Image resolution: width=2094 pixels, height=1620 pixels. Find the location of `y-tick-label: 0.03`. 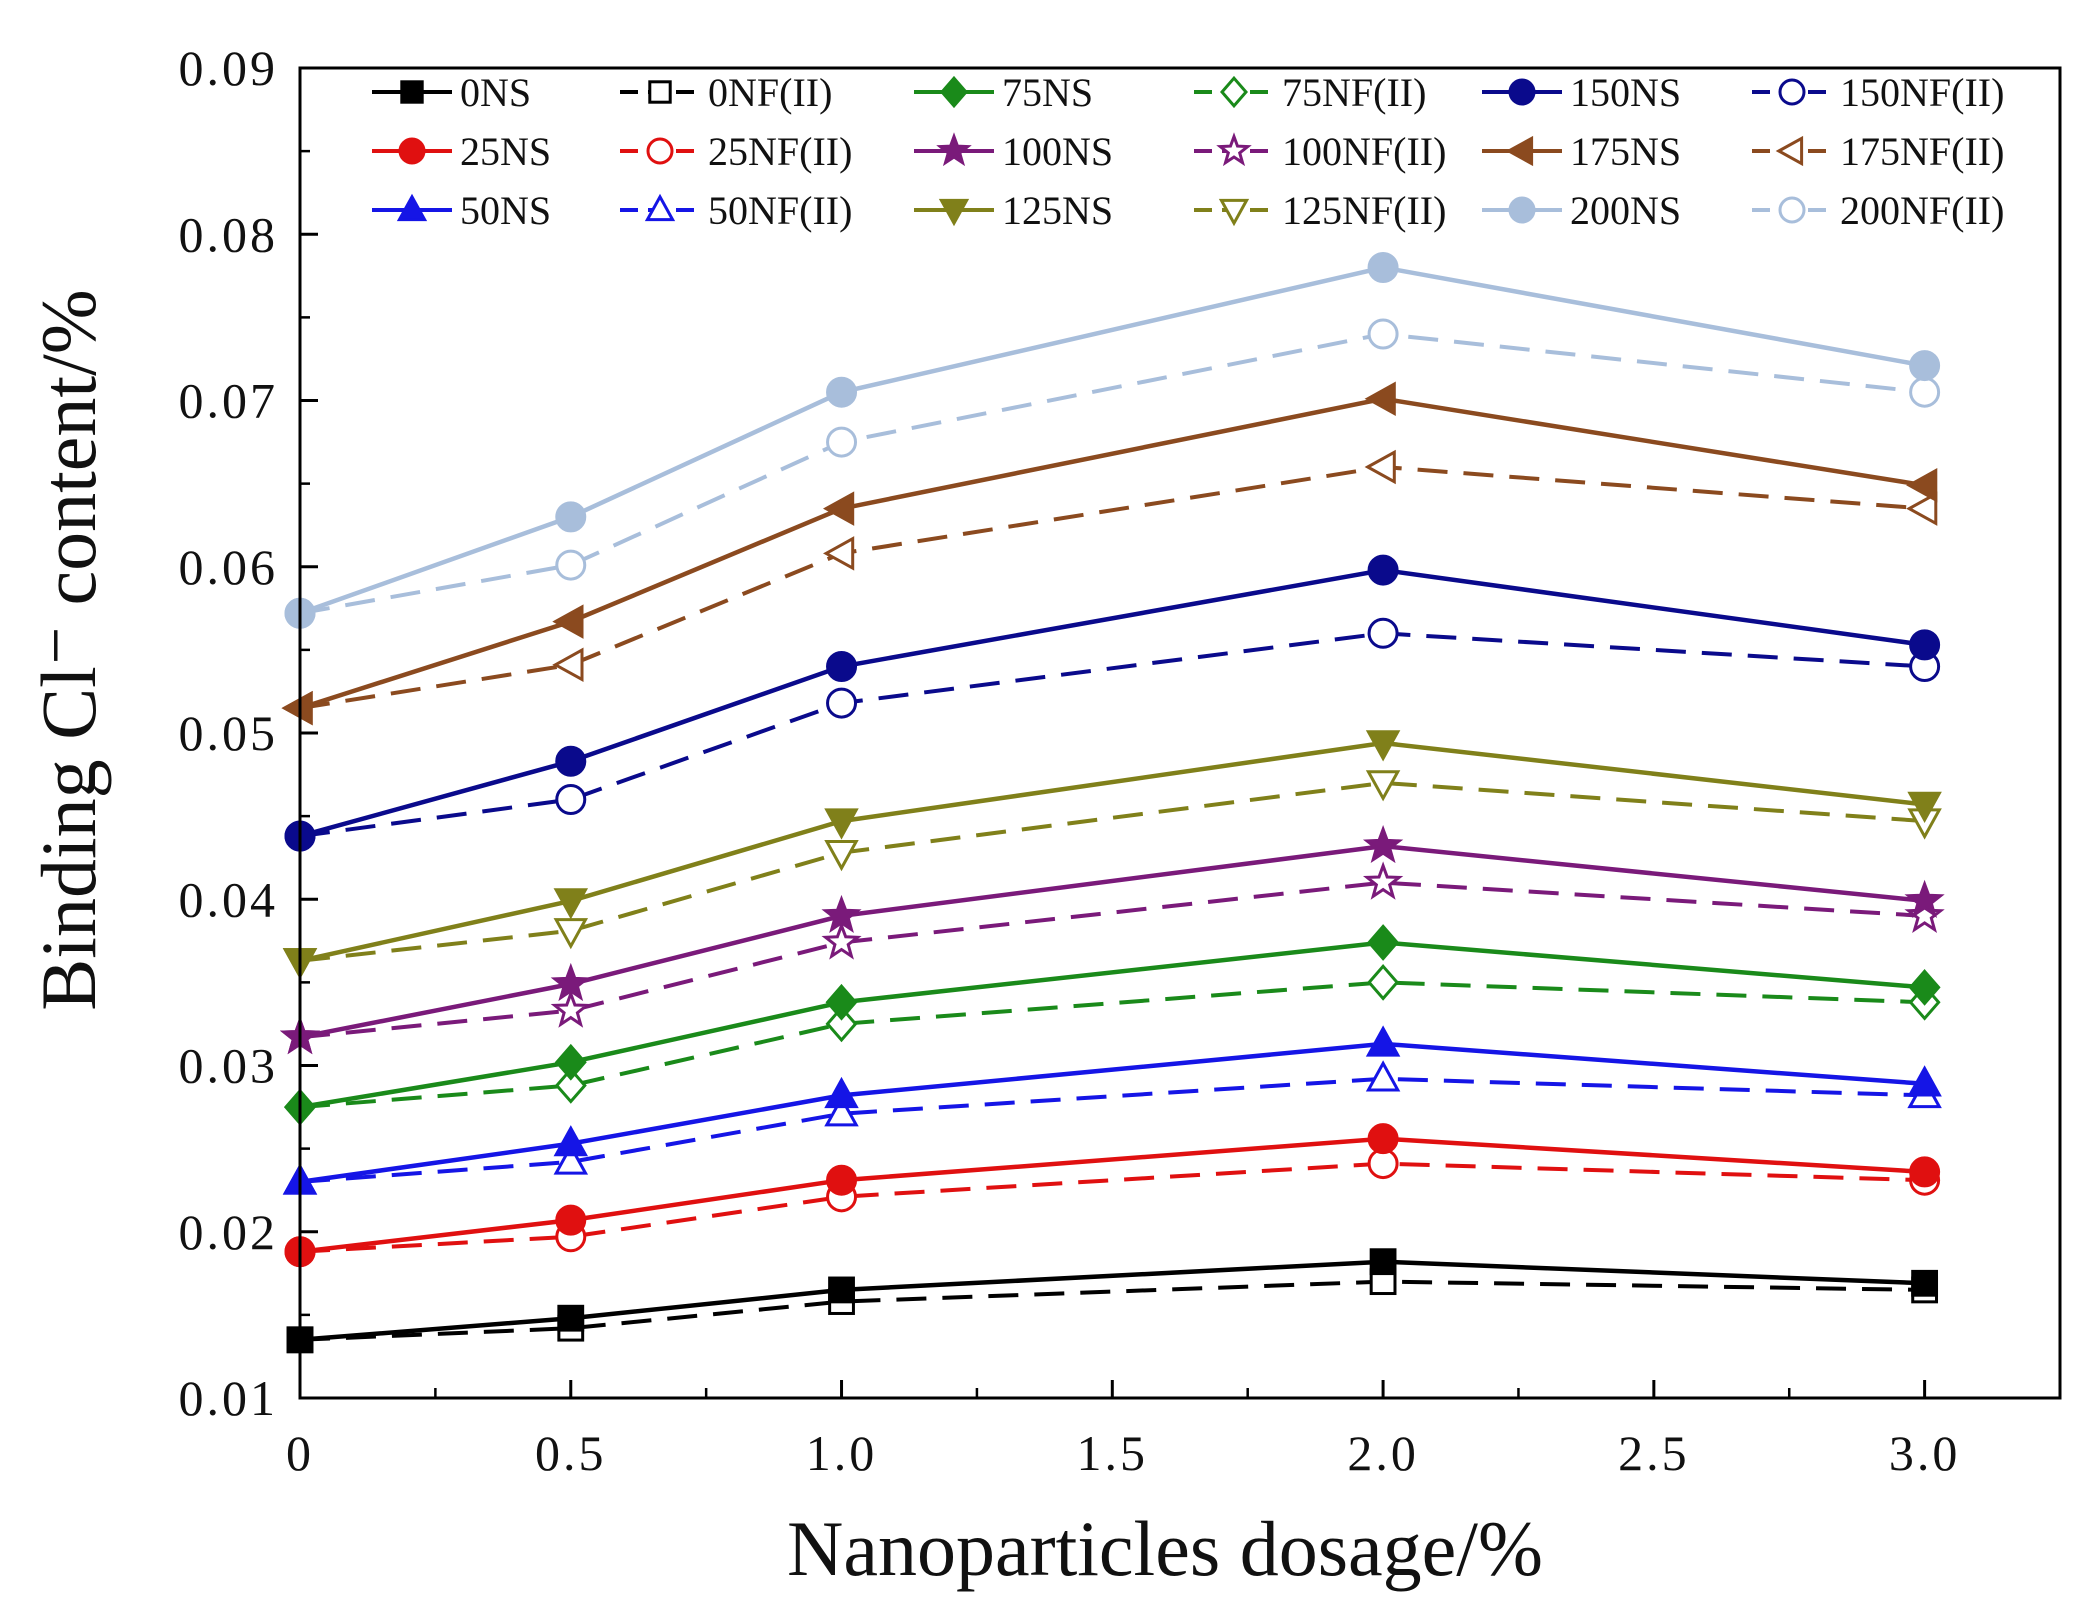

y-tick-label: 0.03 is located at coordinates (229, 1066).